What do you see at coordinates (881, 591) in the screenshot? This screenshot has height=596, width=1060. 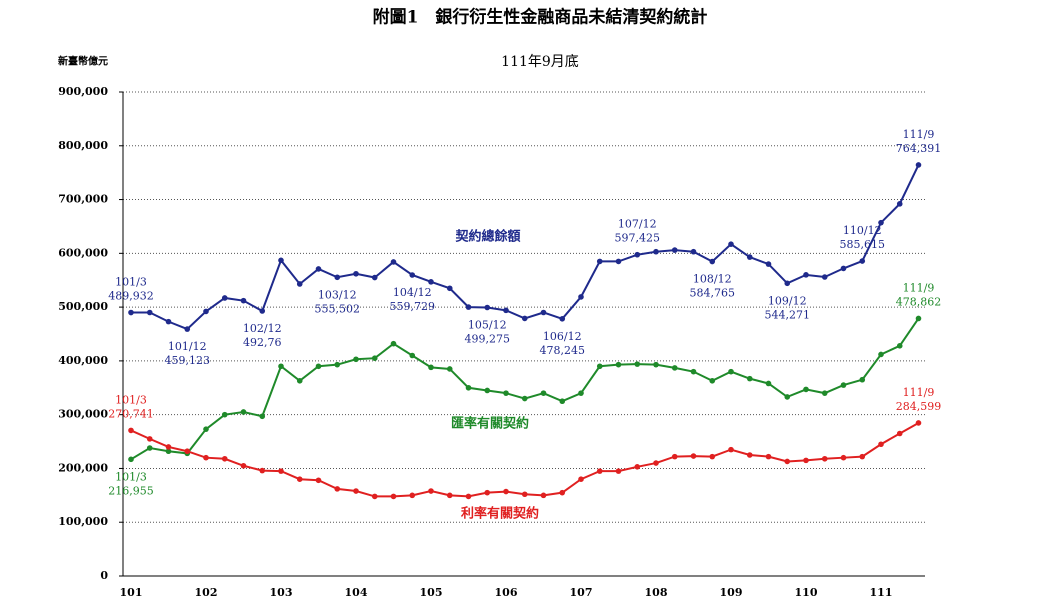 I see `x-tick-label: 111` at bounding box center [881, 591].